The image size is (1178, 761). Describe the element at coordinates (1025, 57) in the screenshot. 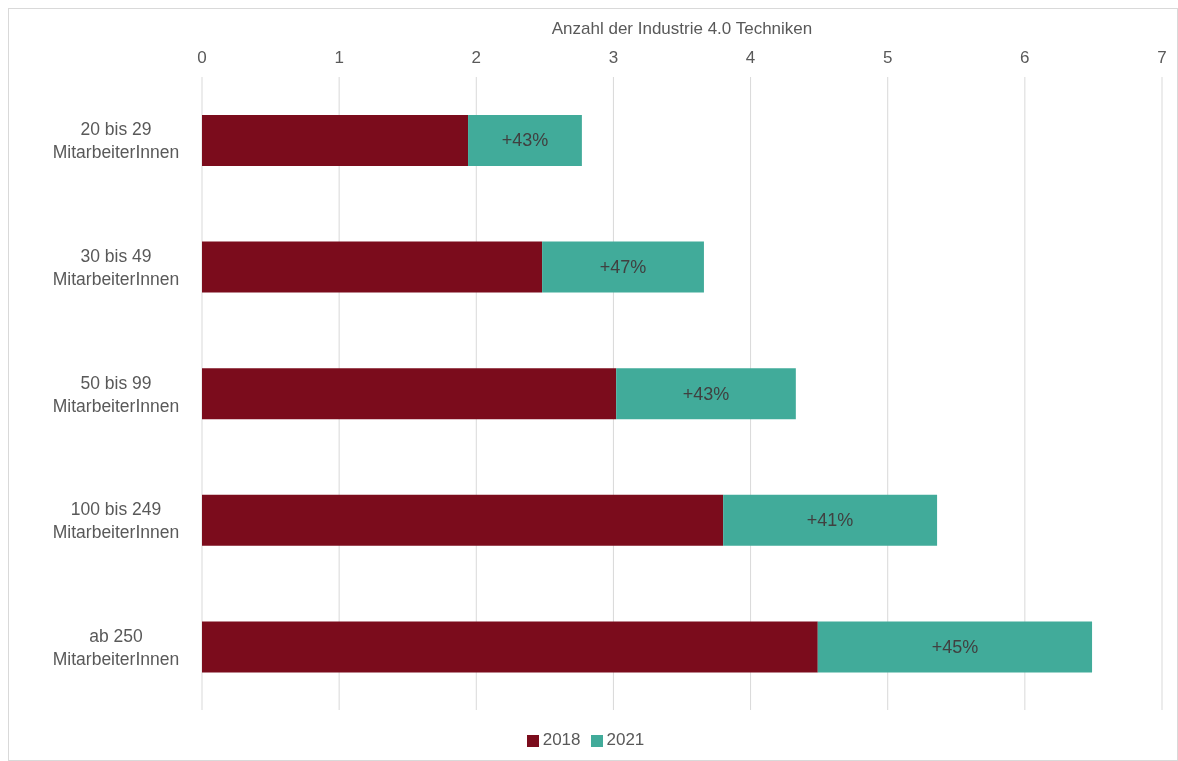

I see `x-tick-label: 6` at that location.